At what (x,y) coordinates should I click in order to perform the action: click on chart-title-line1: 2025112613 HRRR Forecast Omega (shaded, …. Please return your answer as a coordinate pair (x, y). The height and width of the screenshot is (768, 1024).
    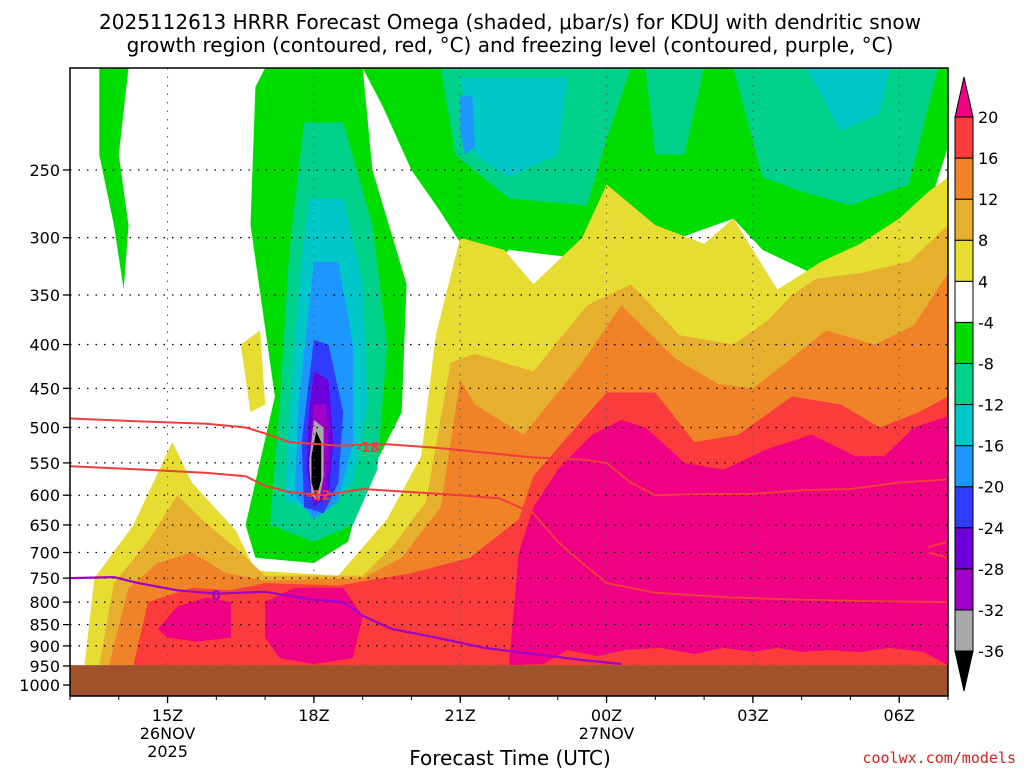
    Looking at the image, I should click on (510, 22).